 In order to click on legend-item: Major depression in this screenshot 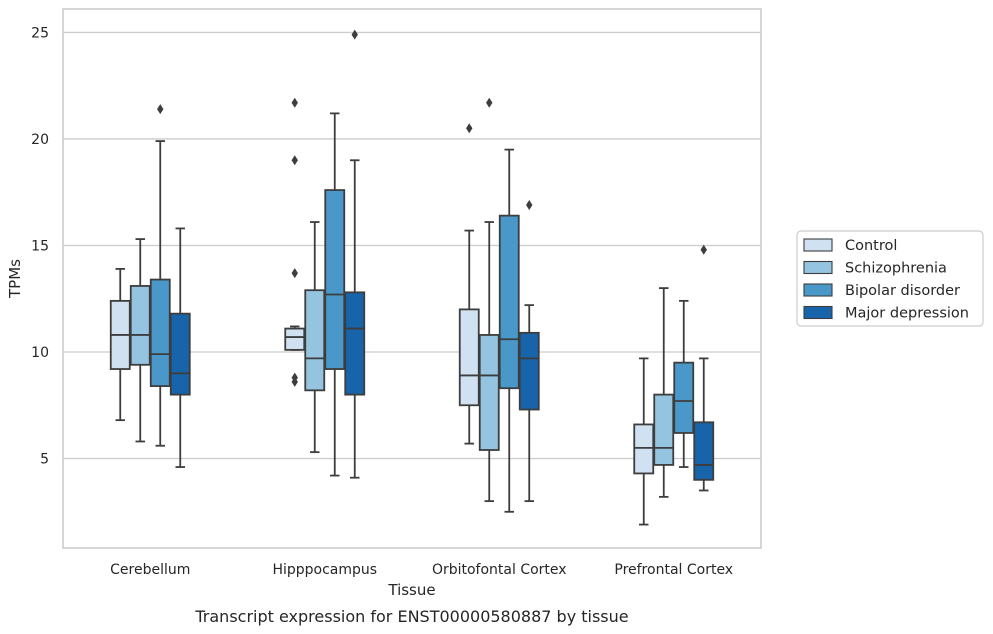, I will do `click(886, 313)`.